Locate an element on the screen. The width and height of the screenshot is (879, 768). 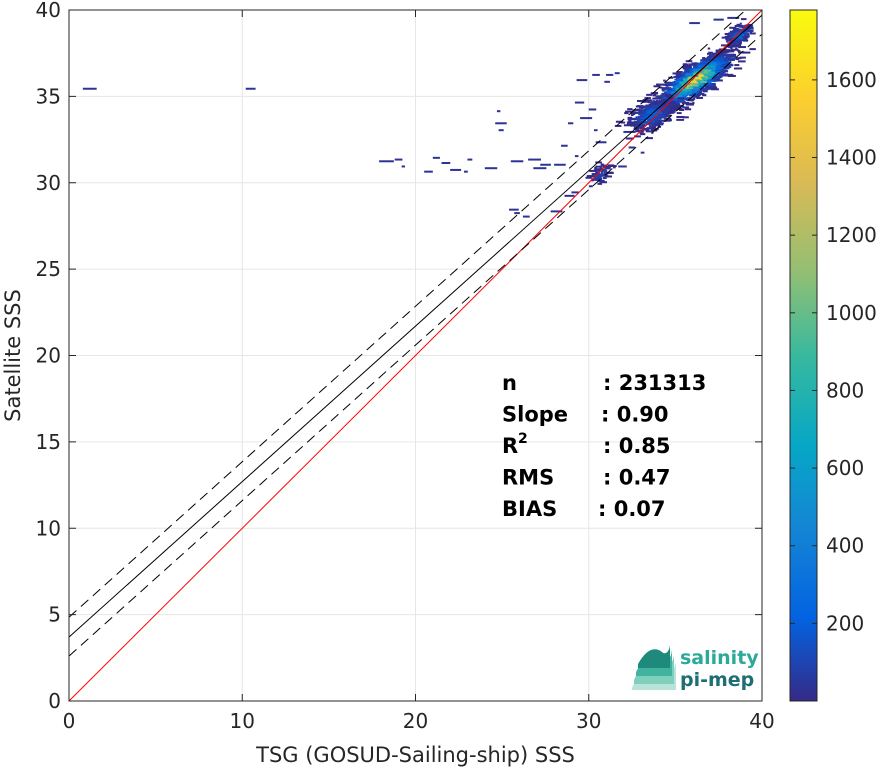
colorbar-tick-label: 1400 is located at coordinates (851, 158).